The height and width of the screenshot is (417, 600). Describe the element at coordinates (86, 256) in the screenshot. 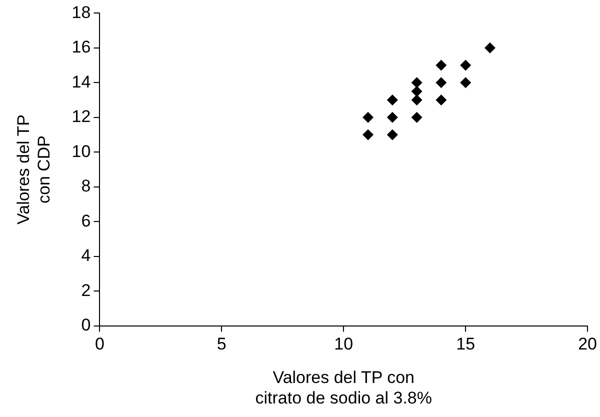

I see `y-tick-label: 4` at that location.